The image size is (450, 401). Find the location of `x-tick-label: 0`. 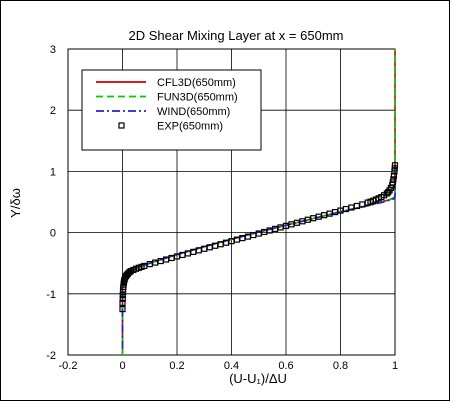

x-tick-label: 0 is located at coordinates (122, 366).